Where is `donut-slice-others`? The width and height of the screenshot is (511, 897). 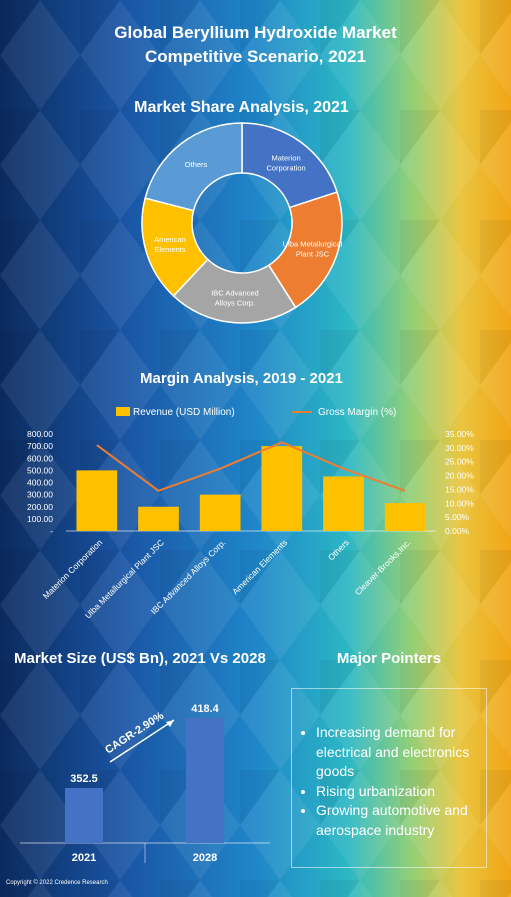 donut-slice-others is located at coordinates (193, 167).